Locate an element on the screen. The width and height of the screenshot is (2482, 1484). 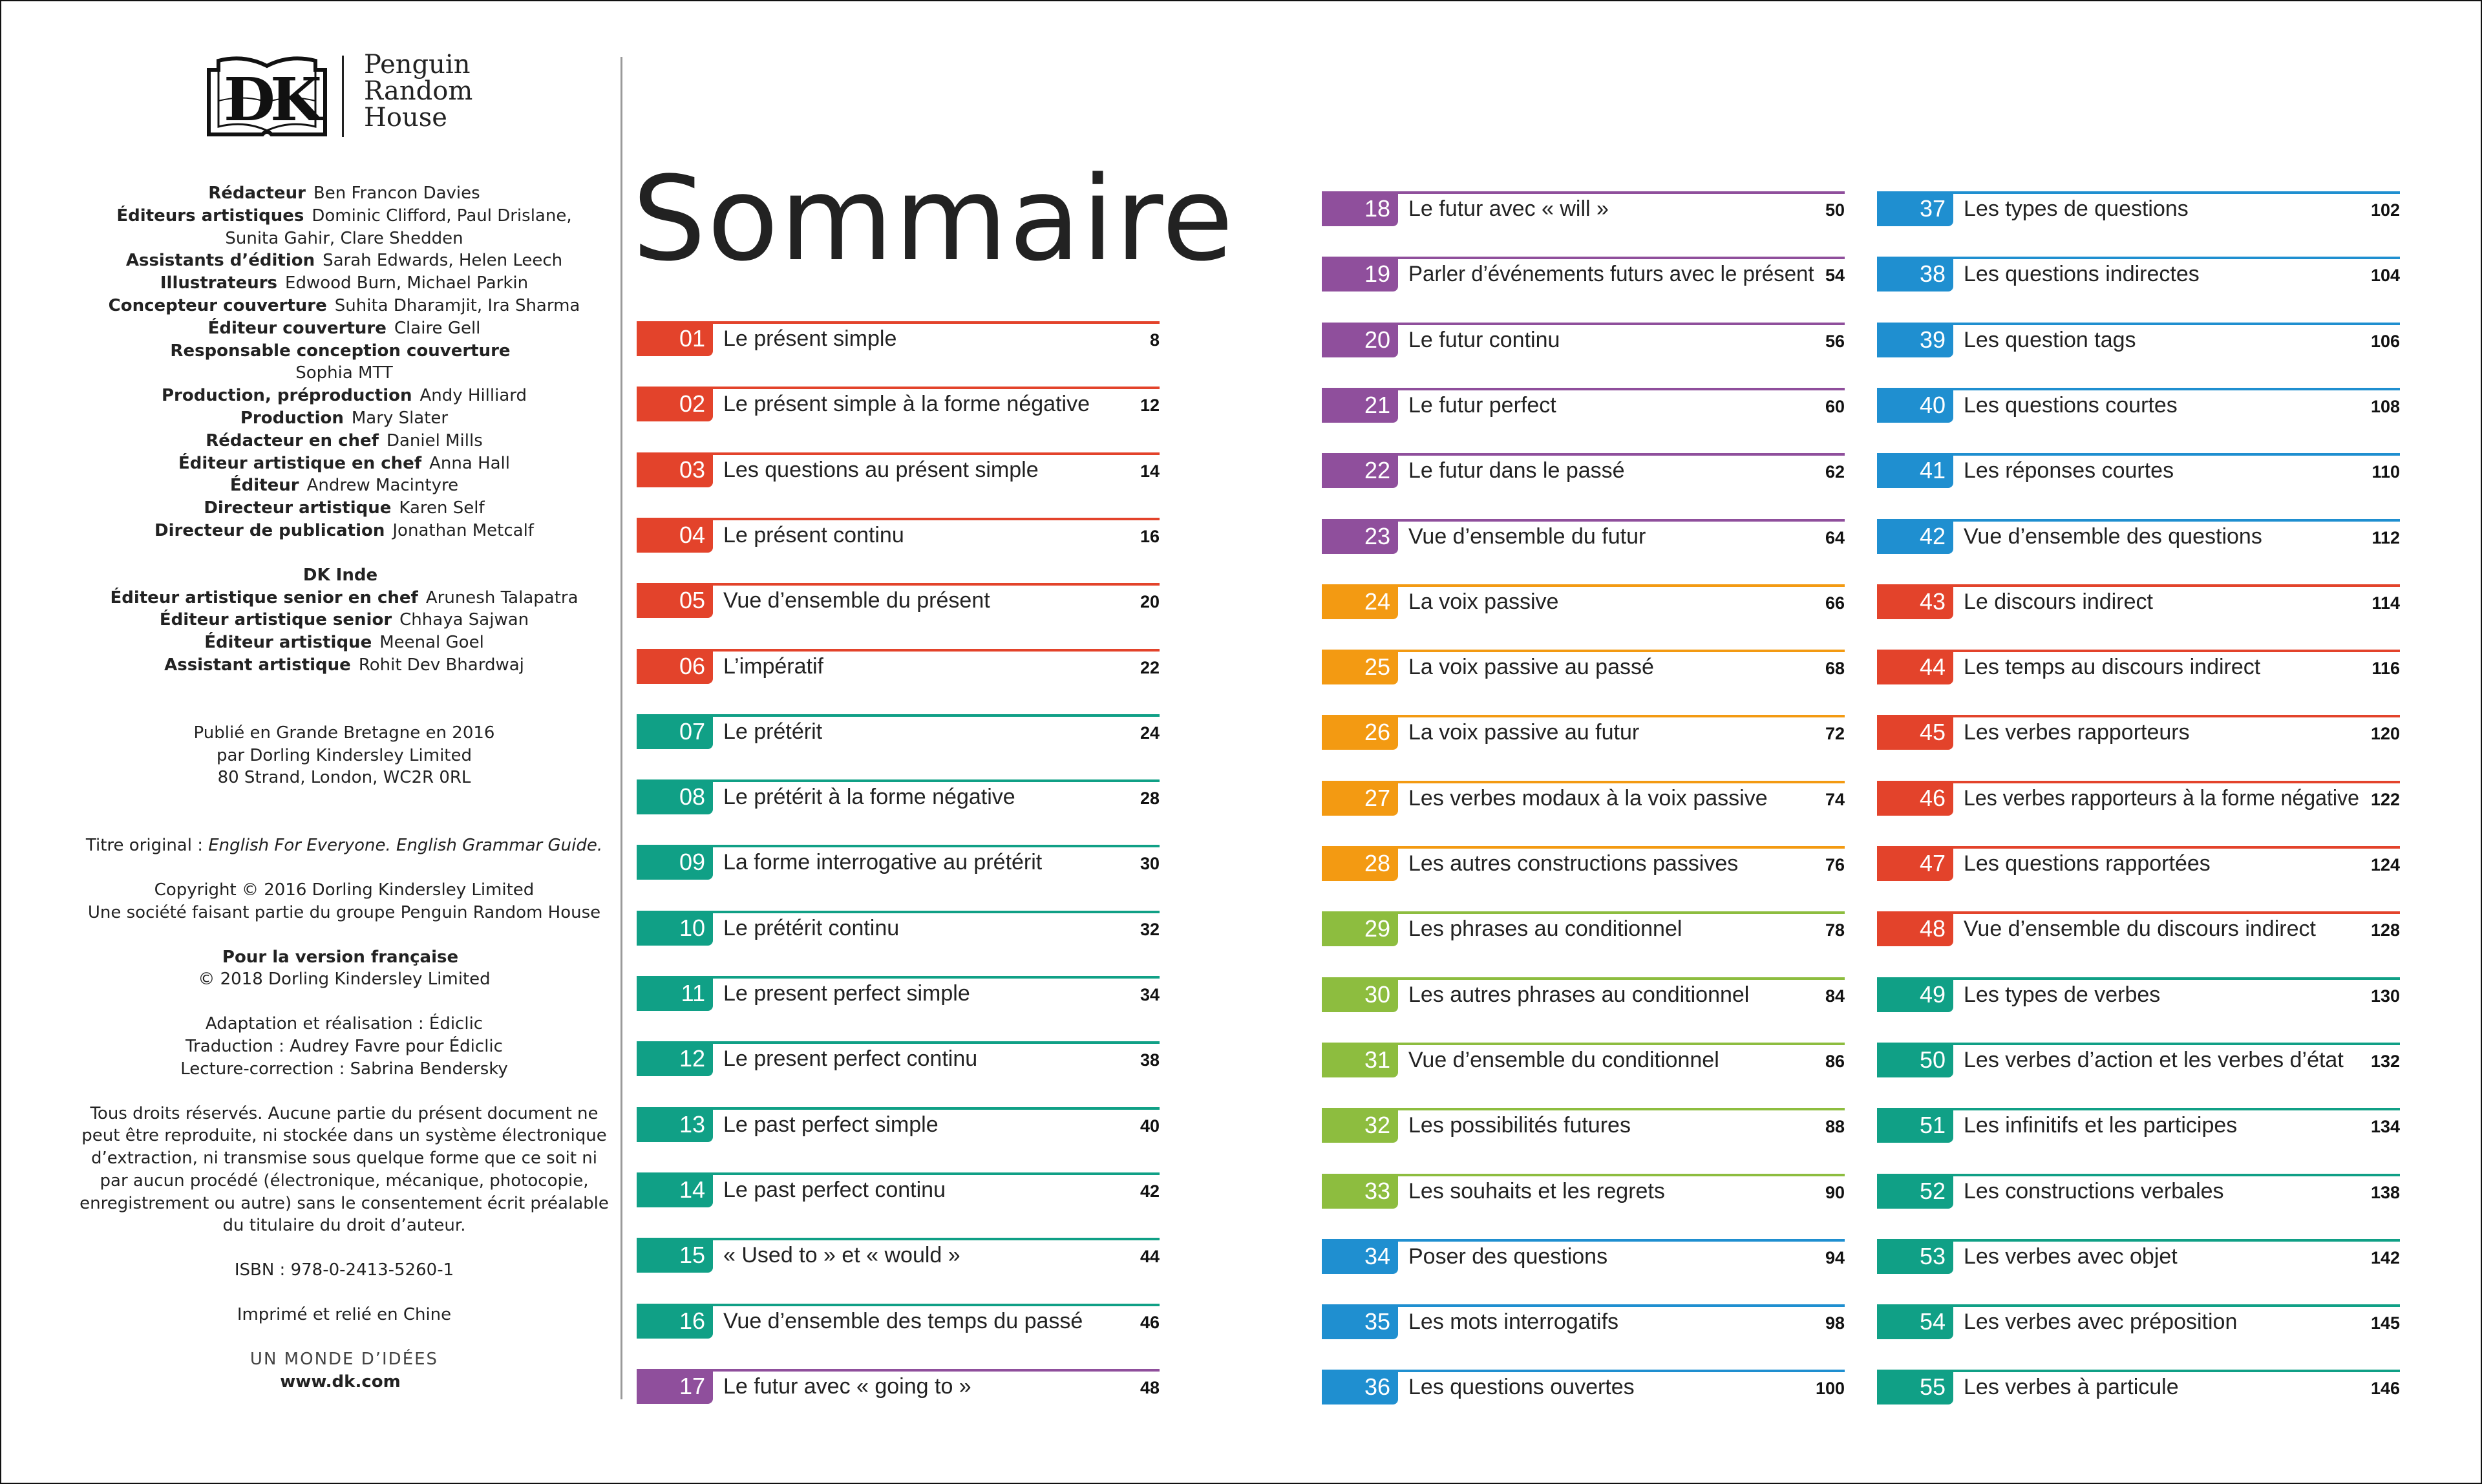
toc-entry: 33 Les souhaits et les regrets 90 is located at coordinates (1583, 1194).